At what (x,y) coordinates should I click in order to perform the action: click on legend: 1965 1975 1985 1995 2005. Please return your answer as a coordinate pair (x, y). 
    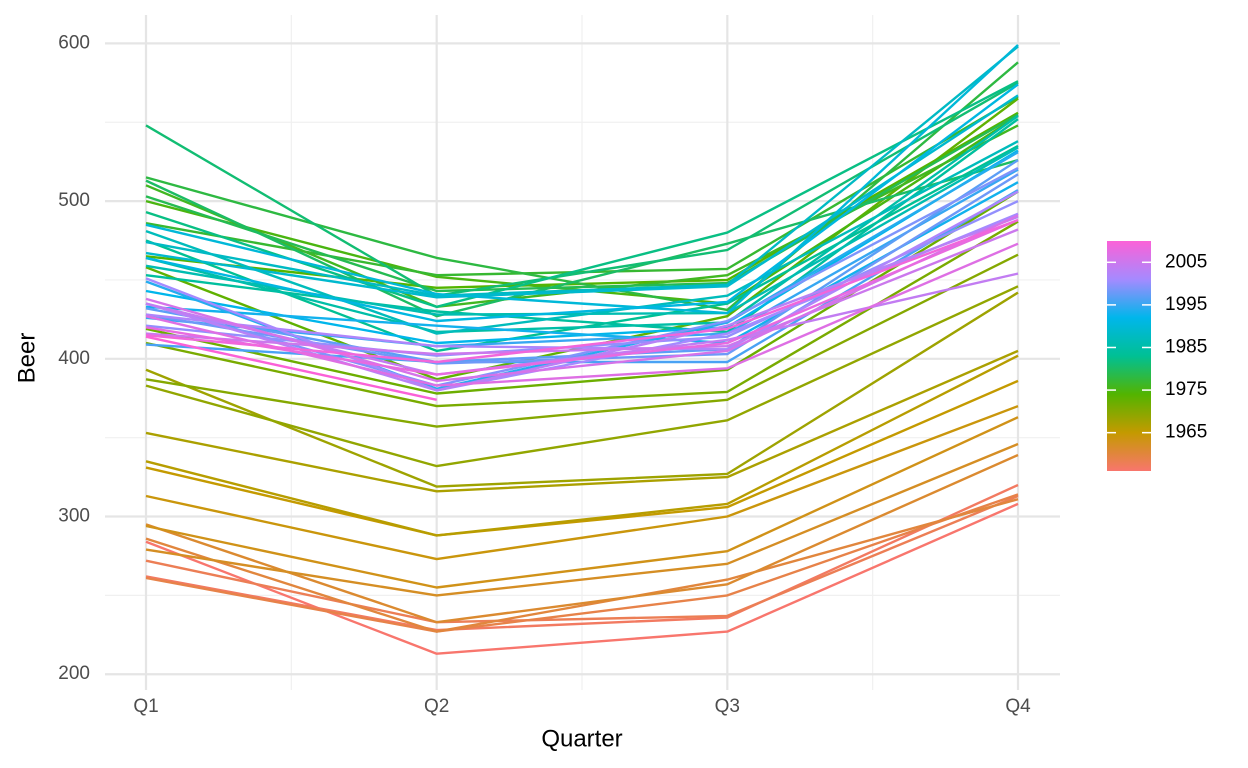
    Looking at the image, I should click on (1157, 356).